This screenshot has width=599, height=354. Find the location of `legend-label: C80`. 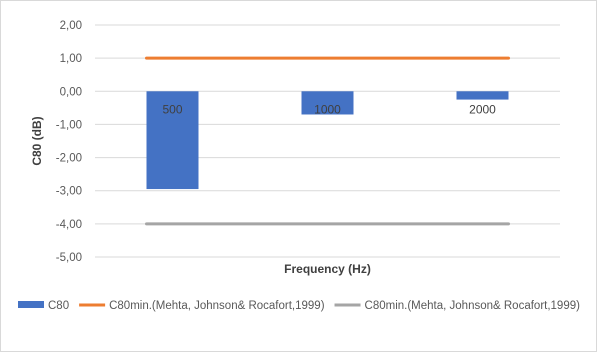

legend-label: C80 is located at coordinates (58, 306).